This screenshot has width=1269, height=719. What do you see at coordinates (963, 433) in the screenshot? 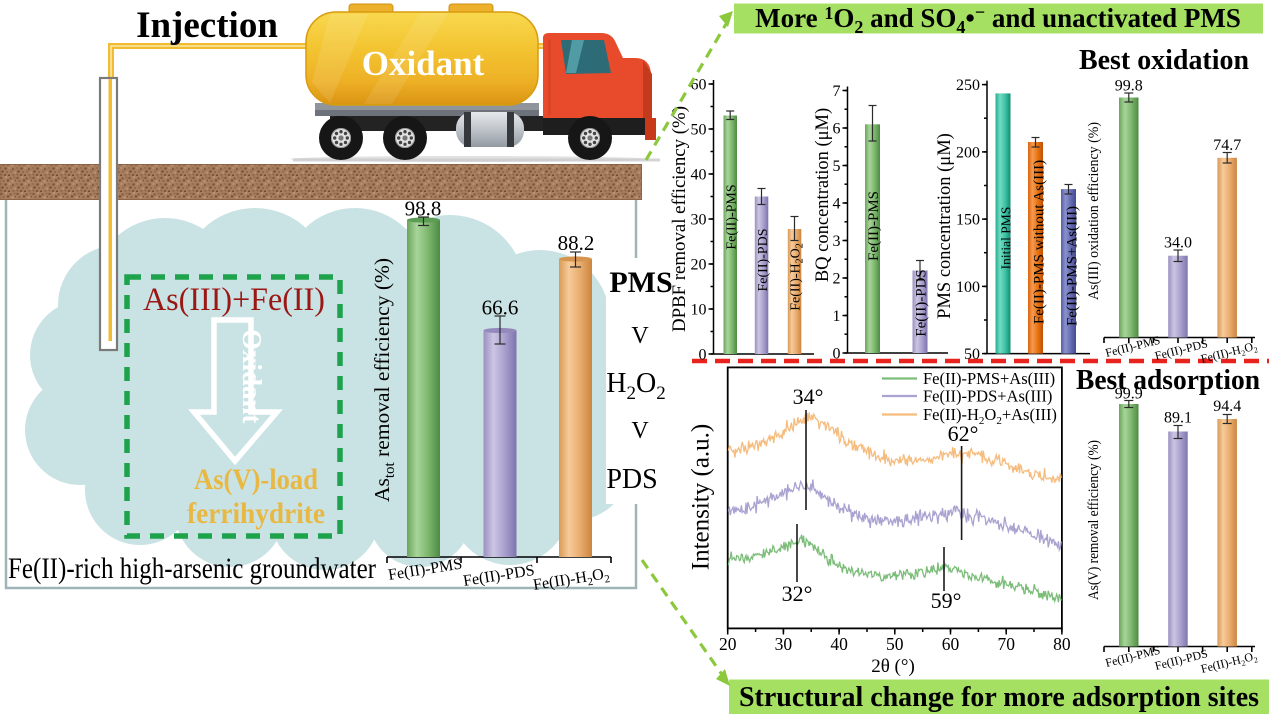
I see `svg-text: 62°` at bounding box center [963, 433].